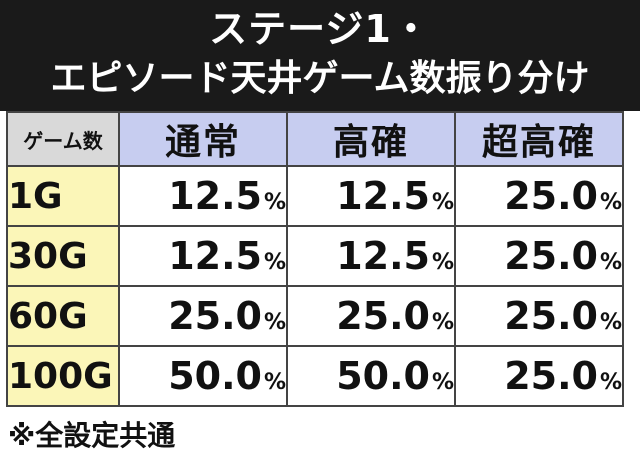  I want to click on table-row: 100G 50.0% 50.0% 25.0%, so click(315, 376).